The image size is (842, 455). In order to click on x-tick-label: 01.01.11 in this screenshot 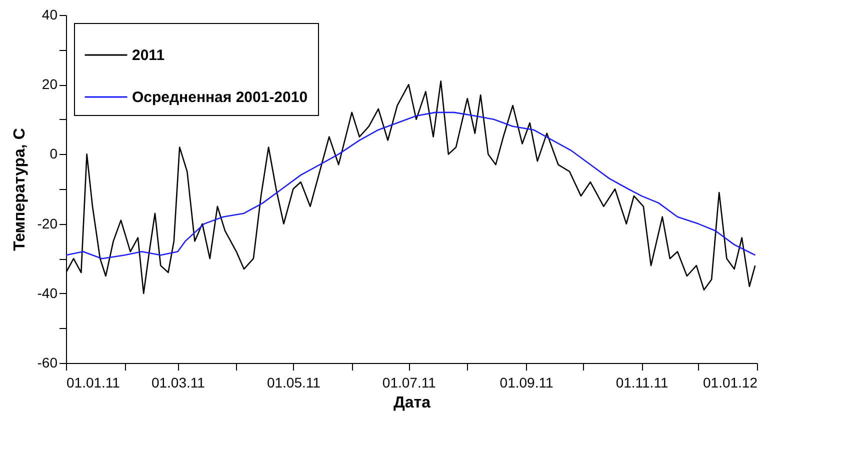, I will do `click(93, 382)`.